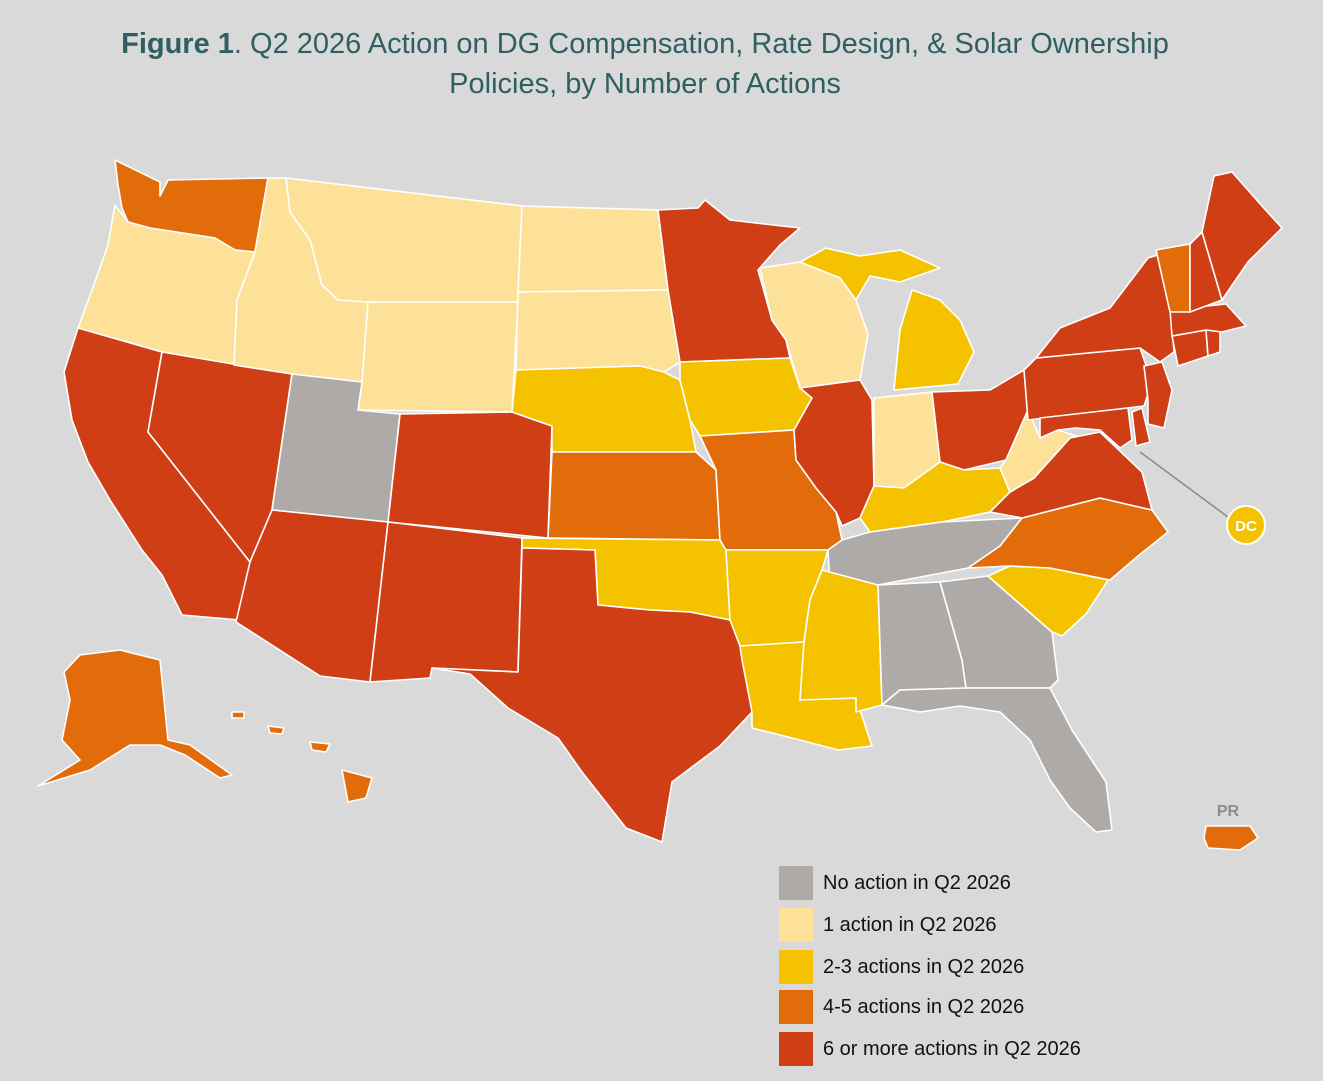 Image resolution: width=1323 pixels, height=1081 pixels. I want to click on dc-callout-line, so click(1186, 486).